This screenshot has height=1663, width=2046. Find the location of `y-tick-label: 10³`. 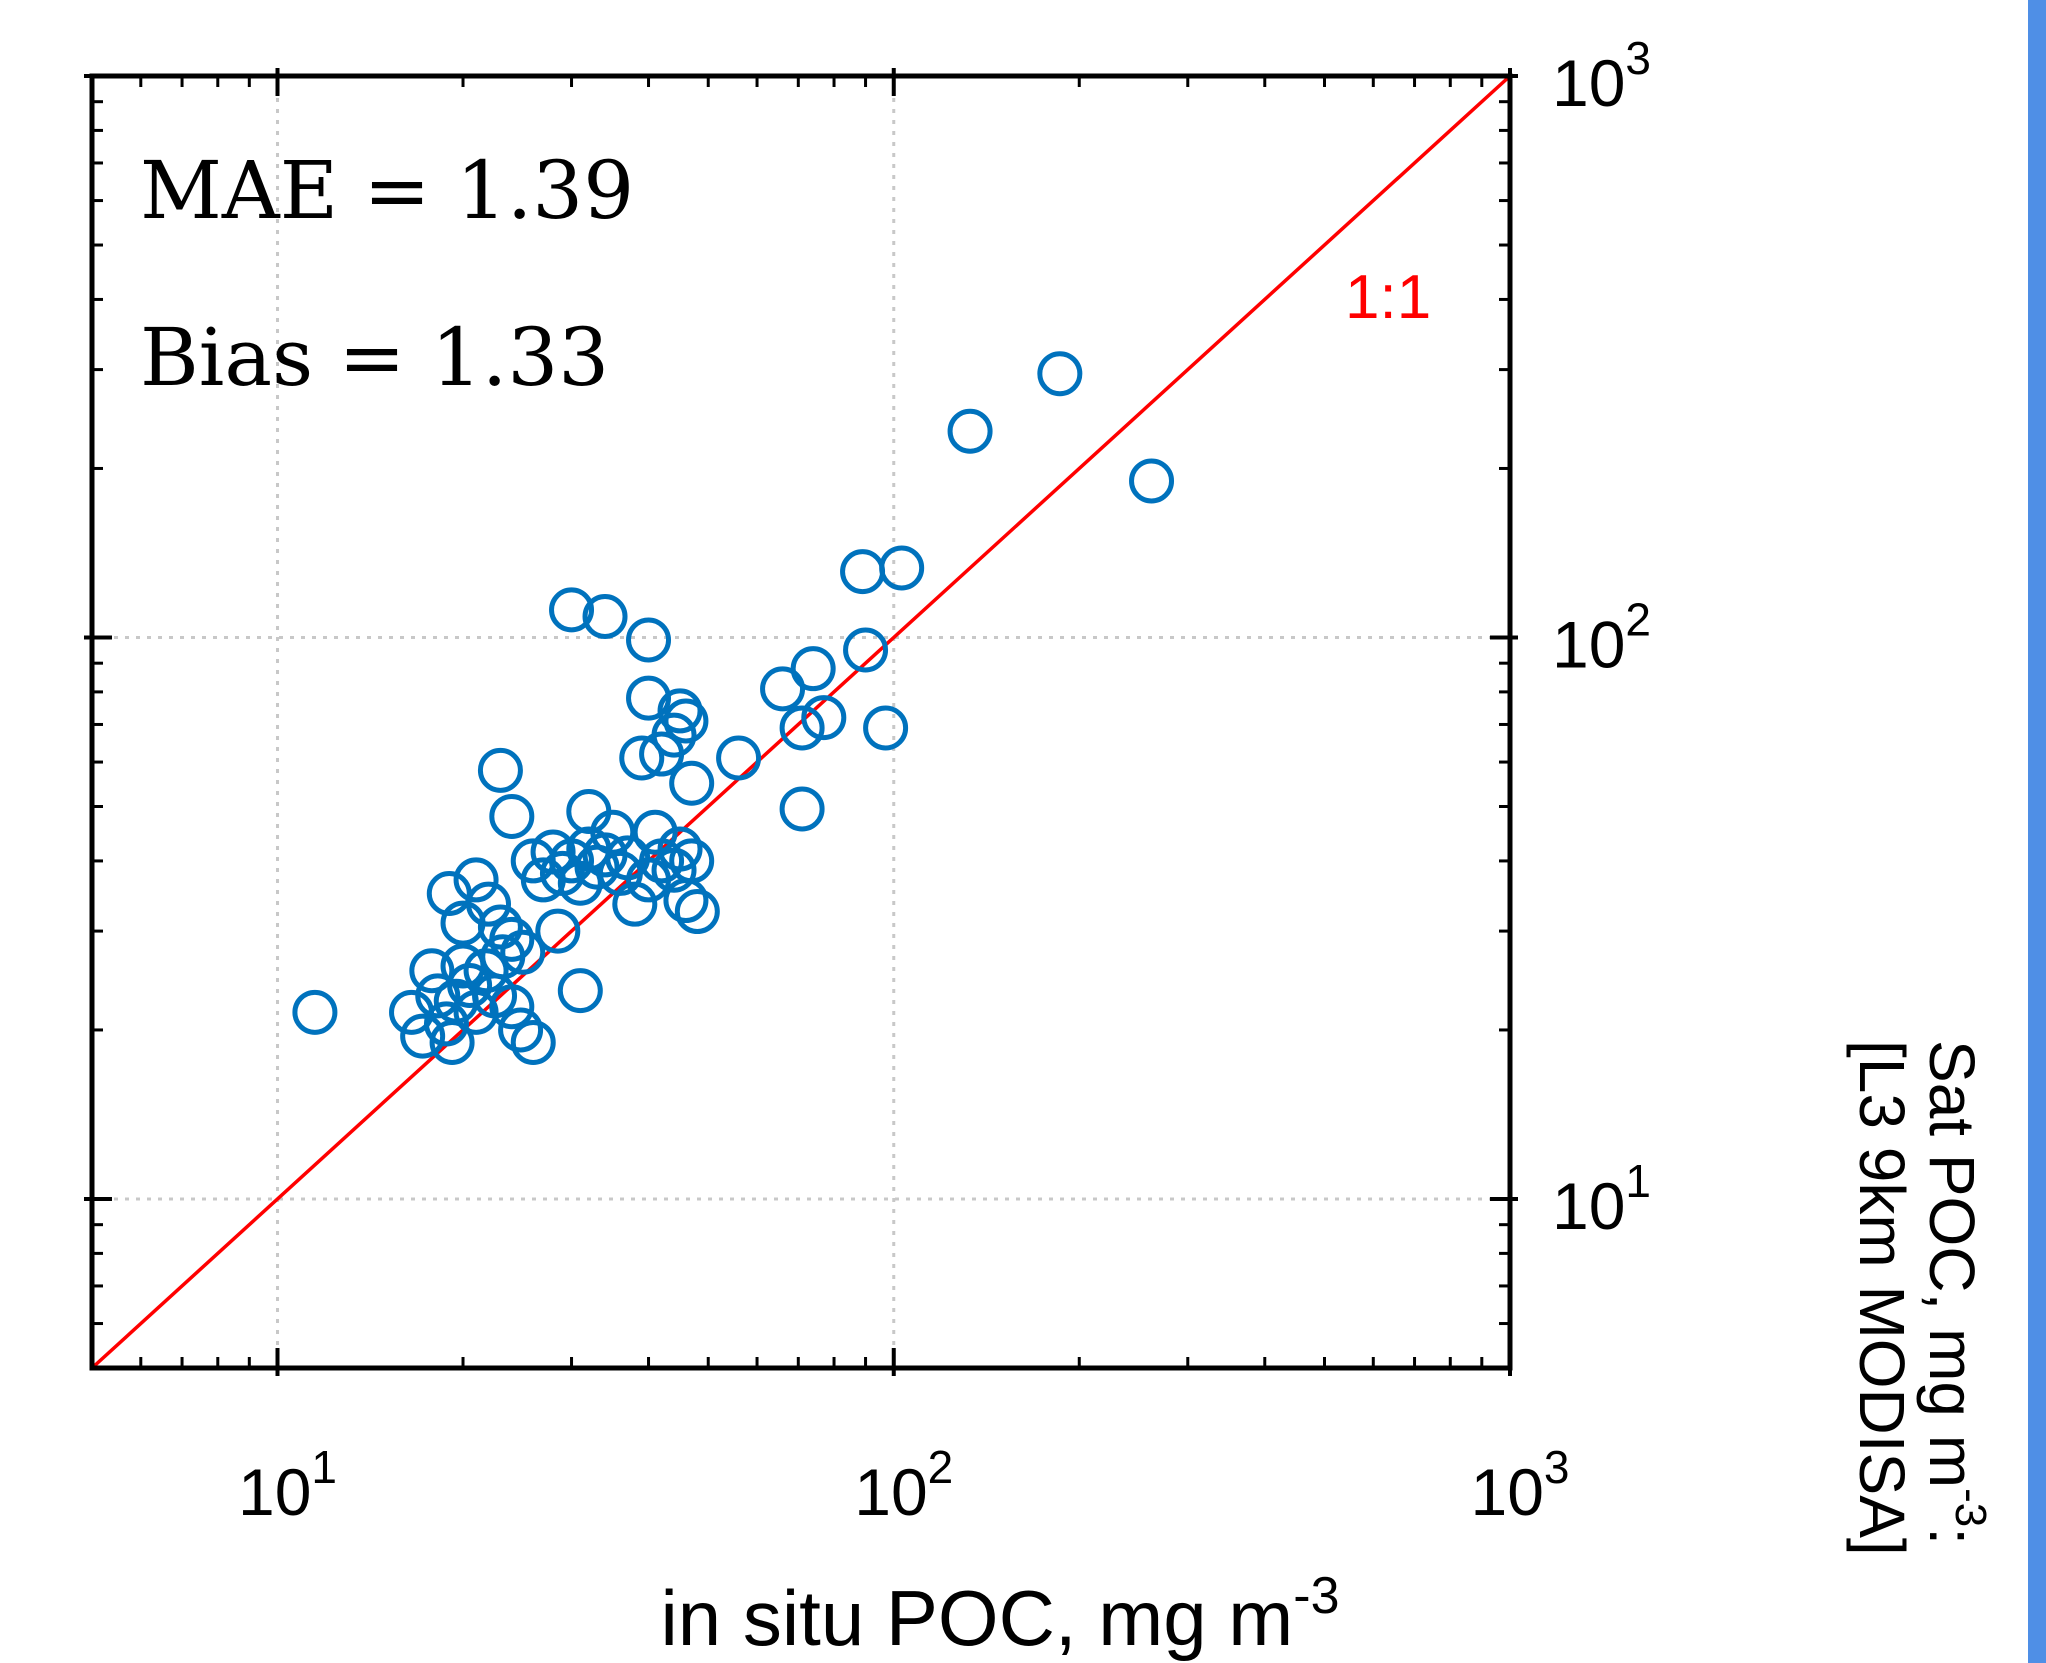

y-tick-label: 10³ is located at coordinates (1601, 76).